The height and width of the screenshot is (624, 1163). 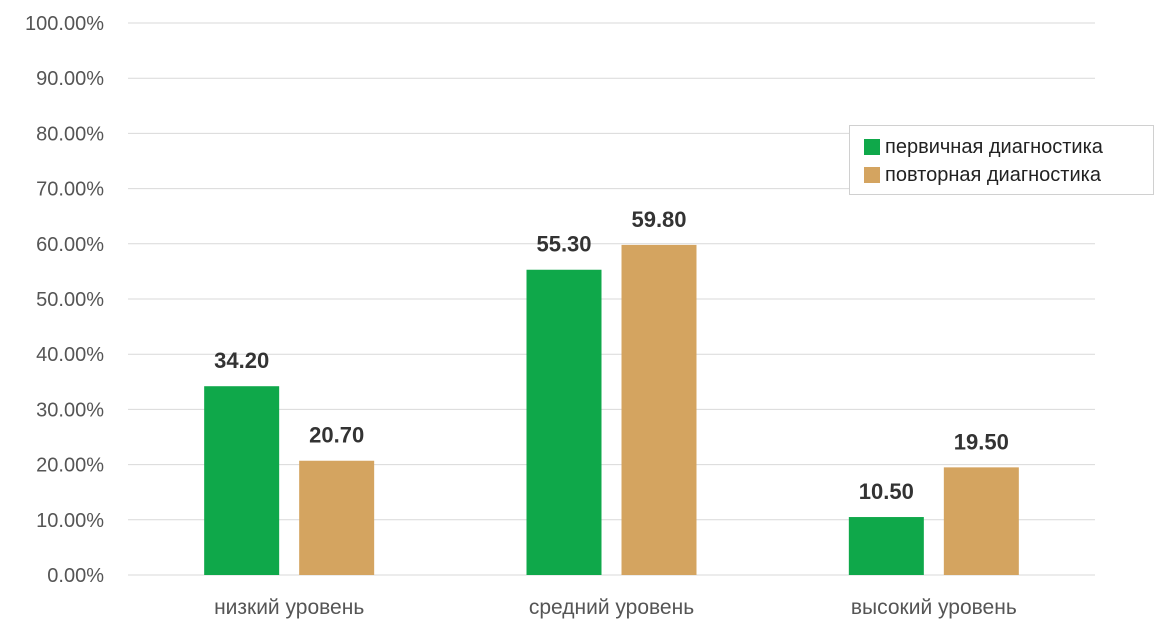 What do you see at coordinates (886, 491) in the screenshot?
I see `data-label: 10.50` at bounding box center [886, 491].